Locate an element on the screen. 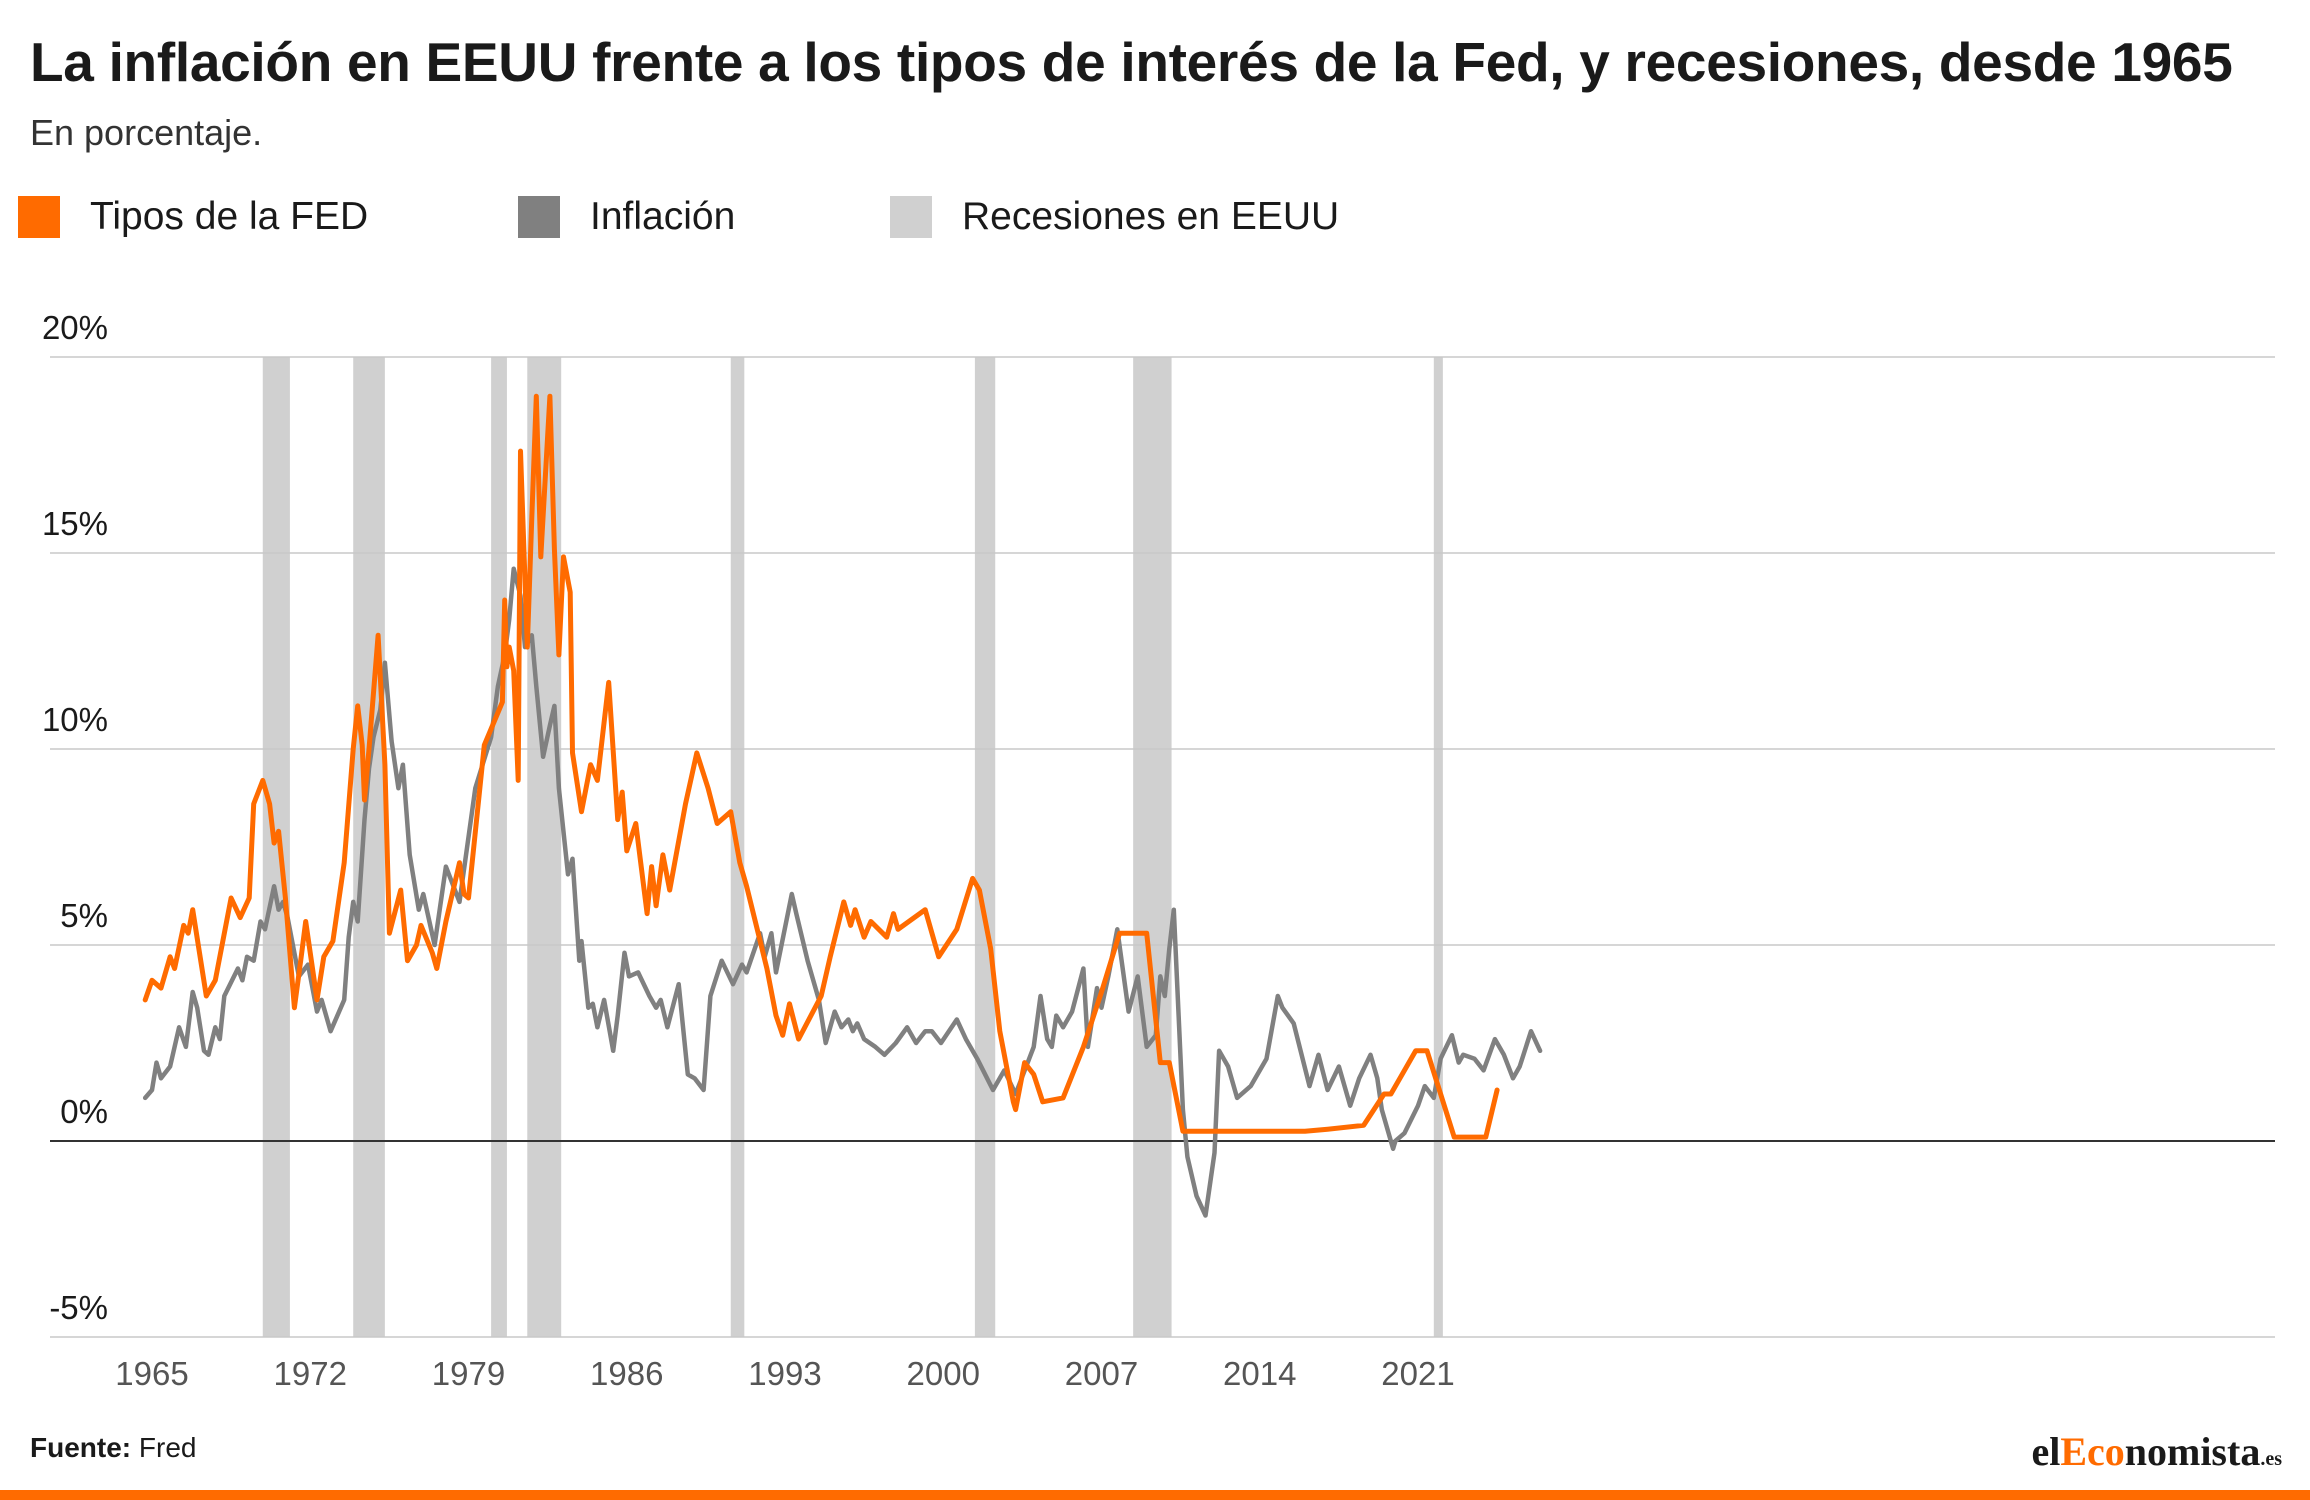  legend-label-fed: Tipos de la FED is located at coordinates (229, 216).